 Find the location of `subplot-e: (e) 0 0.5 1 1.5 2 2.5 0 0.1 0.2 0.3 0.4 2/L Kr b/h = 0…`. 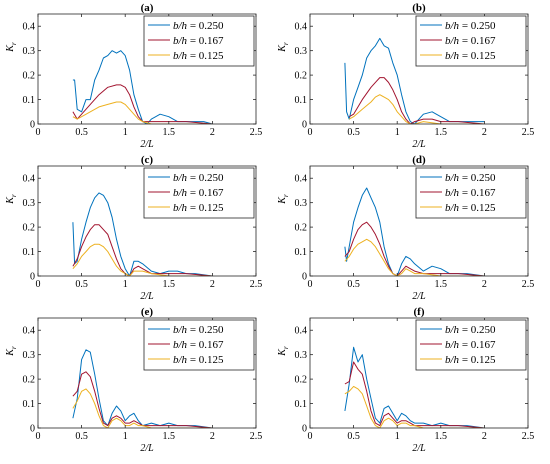

subplot-e: (e) 0 0.5 1 1.5 2 2.5 0 0.1 0.2 0.3 0.4 2/L Kr b/h = 0… is located at coordinates (133, 380).